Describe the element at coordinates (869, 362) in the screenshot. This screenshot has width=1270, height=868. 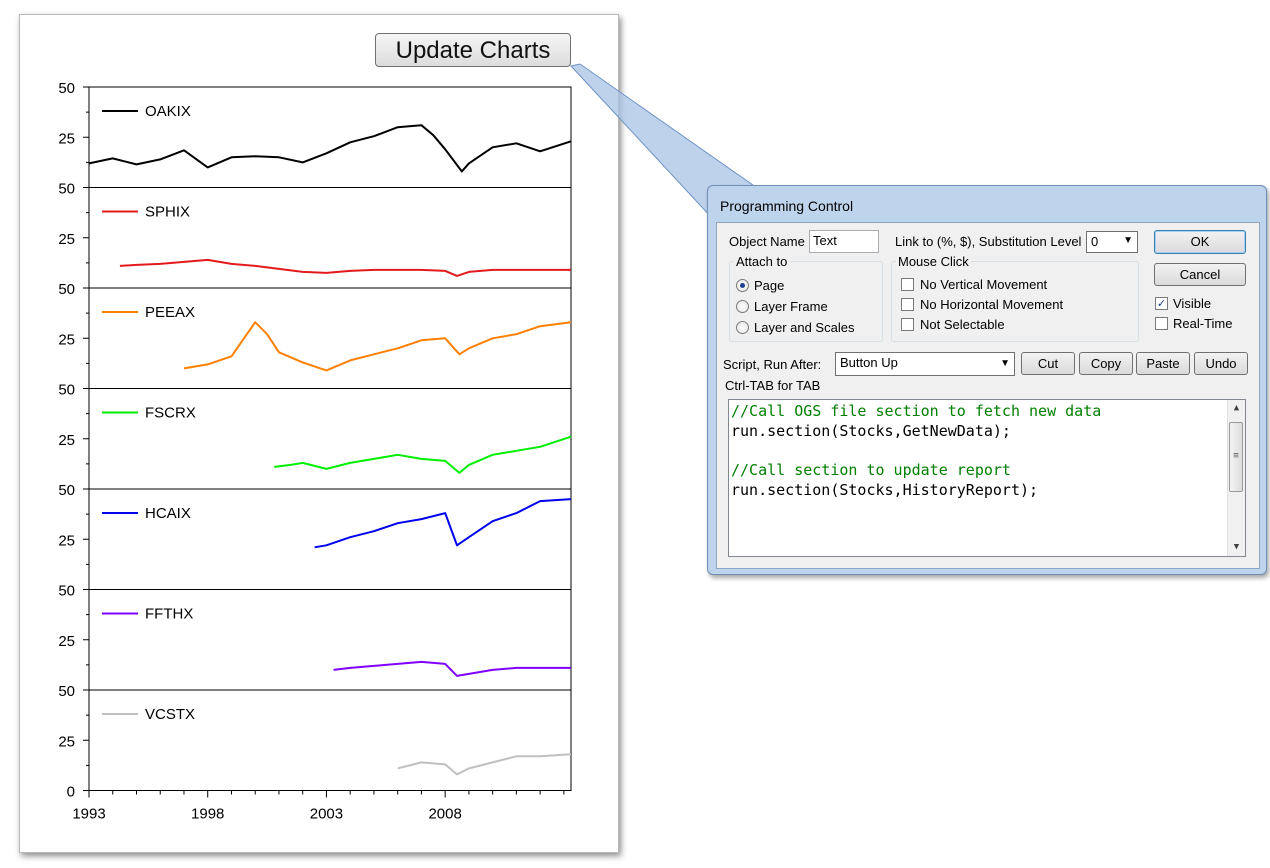
I see `run-after-value: Button Up` at that location.